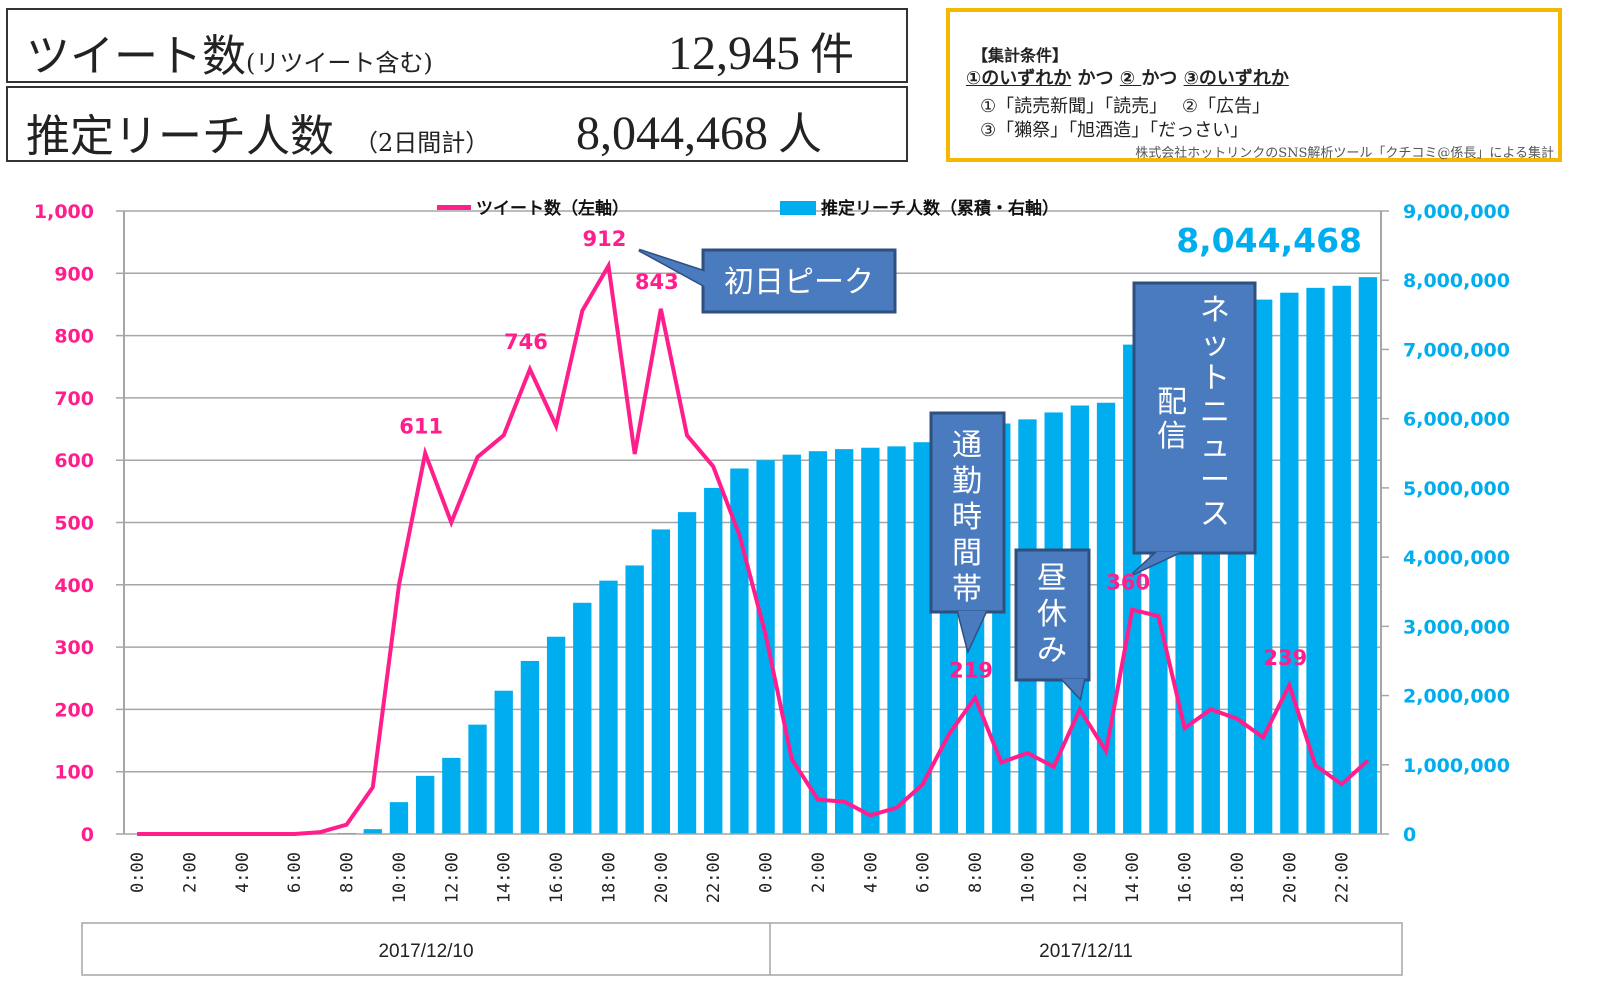 The image size is (1600, 1005). Describe the element at coordinates (967, 481) in the screenshot. I see `callout-commute-char: 勤` at that location.